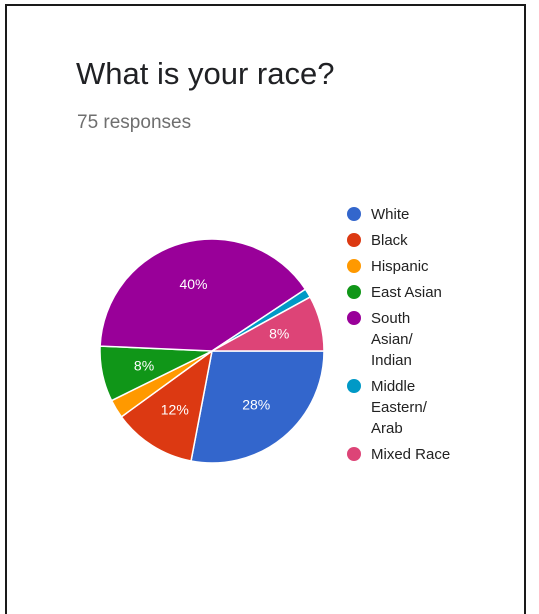 The width and height of the screenshot is (539, 614). Describe the element at coordinates (411, 454) in the screenshot. I see `legend-label: Mixed Race` at that location.